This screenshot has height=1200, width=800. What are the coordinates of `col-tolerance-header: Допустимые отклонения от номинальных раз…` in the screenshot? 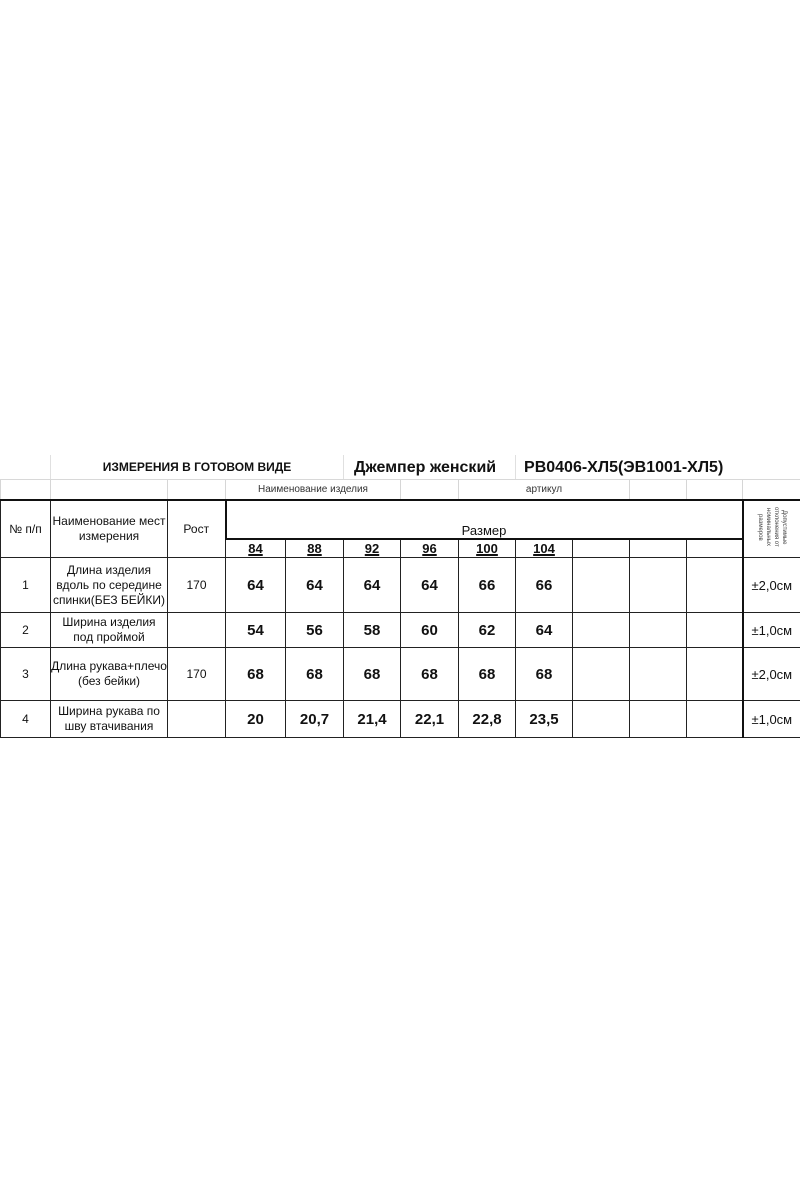 It's located at (770, 528).